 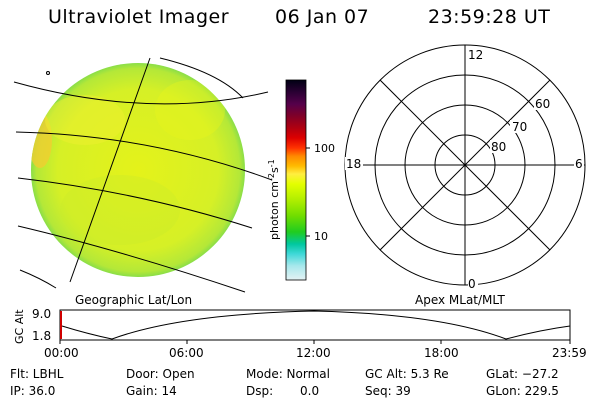 I want to click on gc-alt-info: GC Alt: 5.3 Re, so click(x=407, y=374).